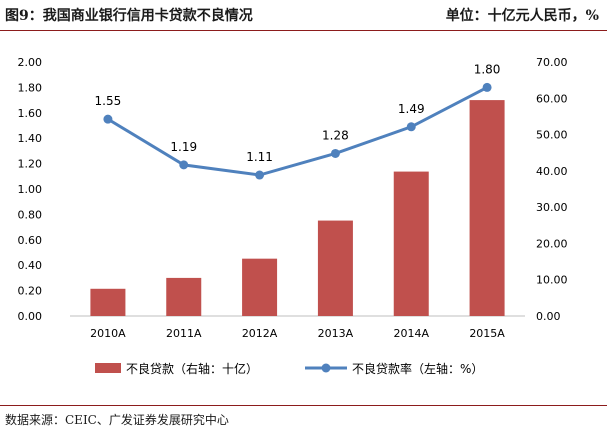  Describe the element at coordinates (487, 333) in the screenshot. I see `x-axis-tick-label: 2015A` at that location.